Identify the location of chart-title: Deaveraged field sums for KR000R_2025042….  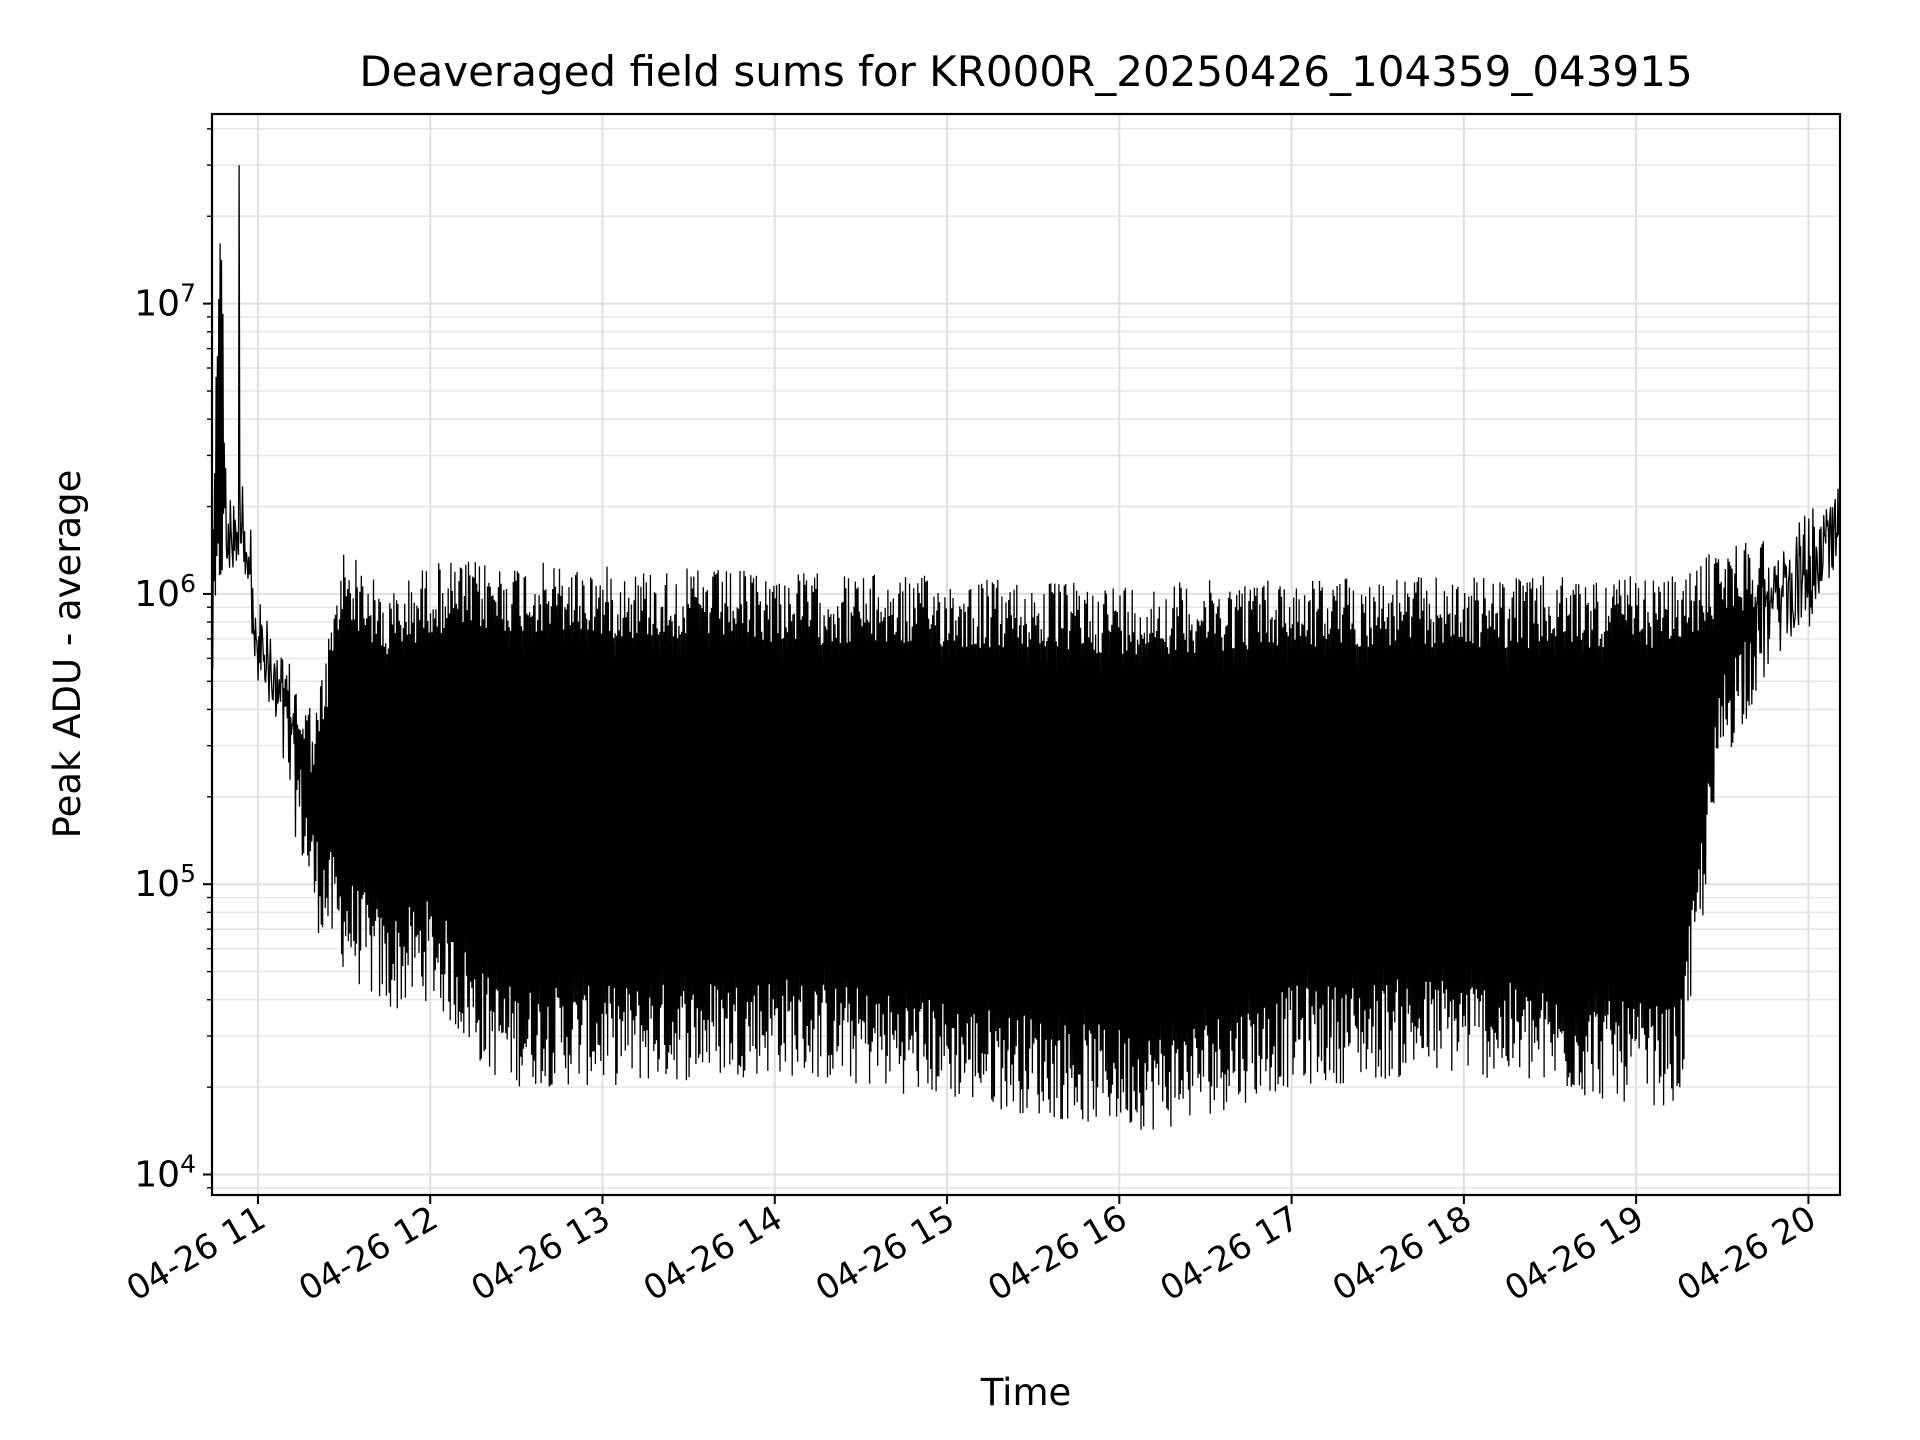
(1025, 71).